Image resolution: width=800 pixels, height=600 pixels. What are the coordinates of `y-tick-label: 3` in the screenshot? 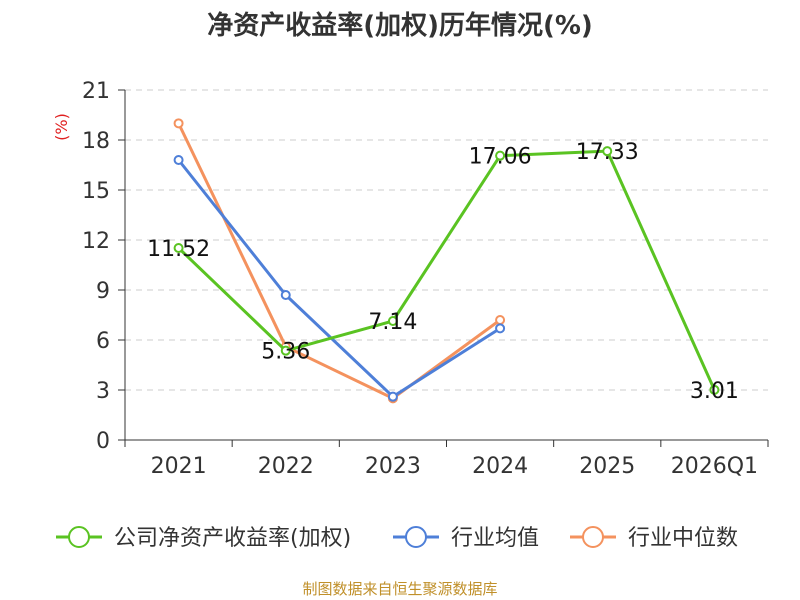 It's located at (103, 391).